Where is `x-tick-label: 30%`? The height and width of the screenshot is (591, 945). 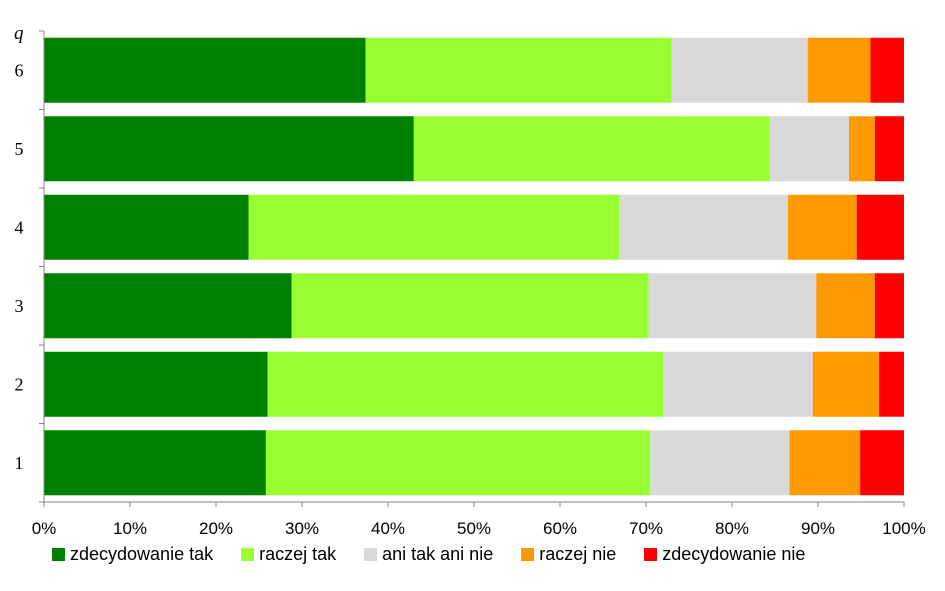 x-tick-label: 30% is located at coordinates (302, 528).